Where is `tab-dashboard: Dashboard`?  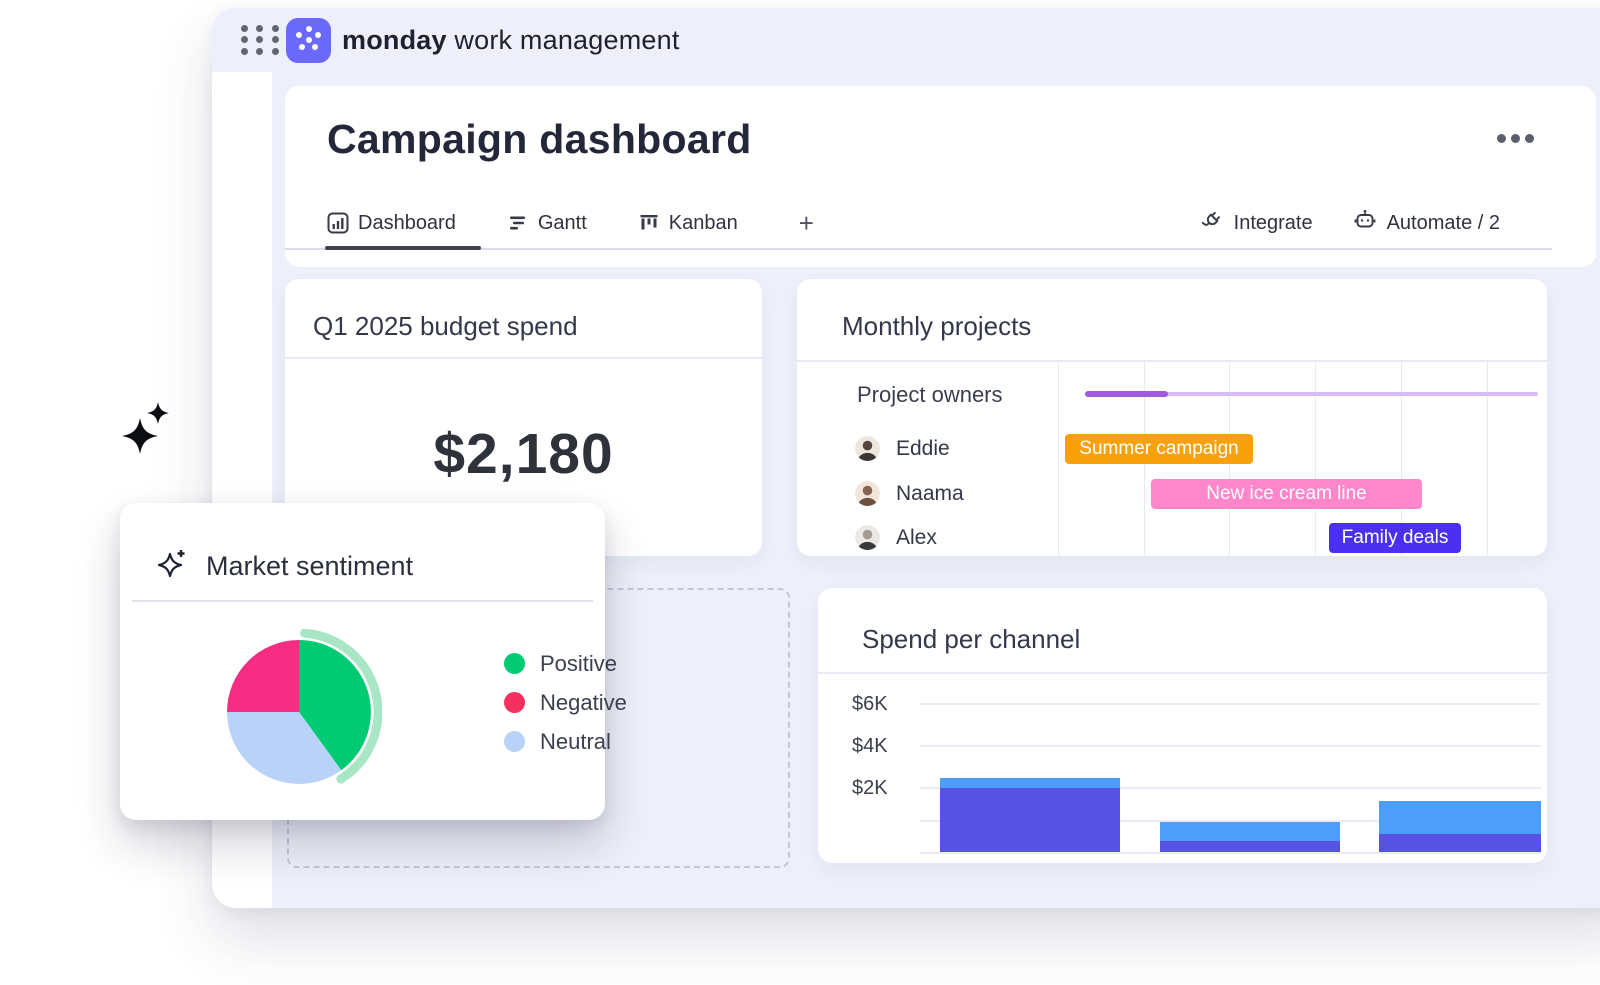 tab-dashboard: Dashboard is located at coordinates (391, 223).